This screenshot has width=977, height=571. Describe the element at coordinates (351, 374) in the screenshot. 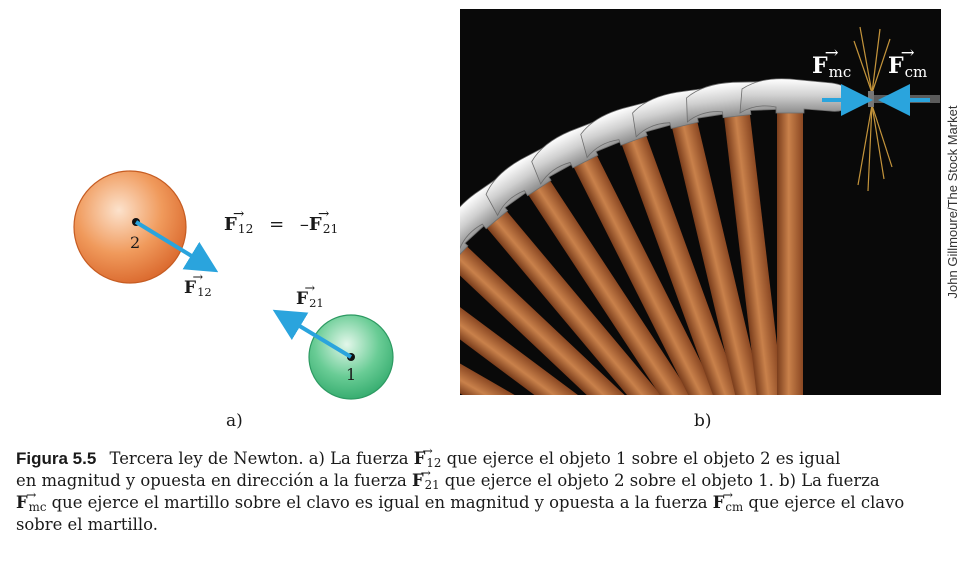

I see `object-1-label: 1` at that location.